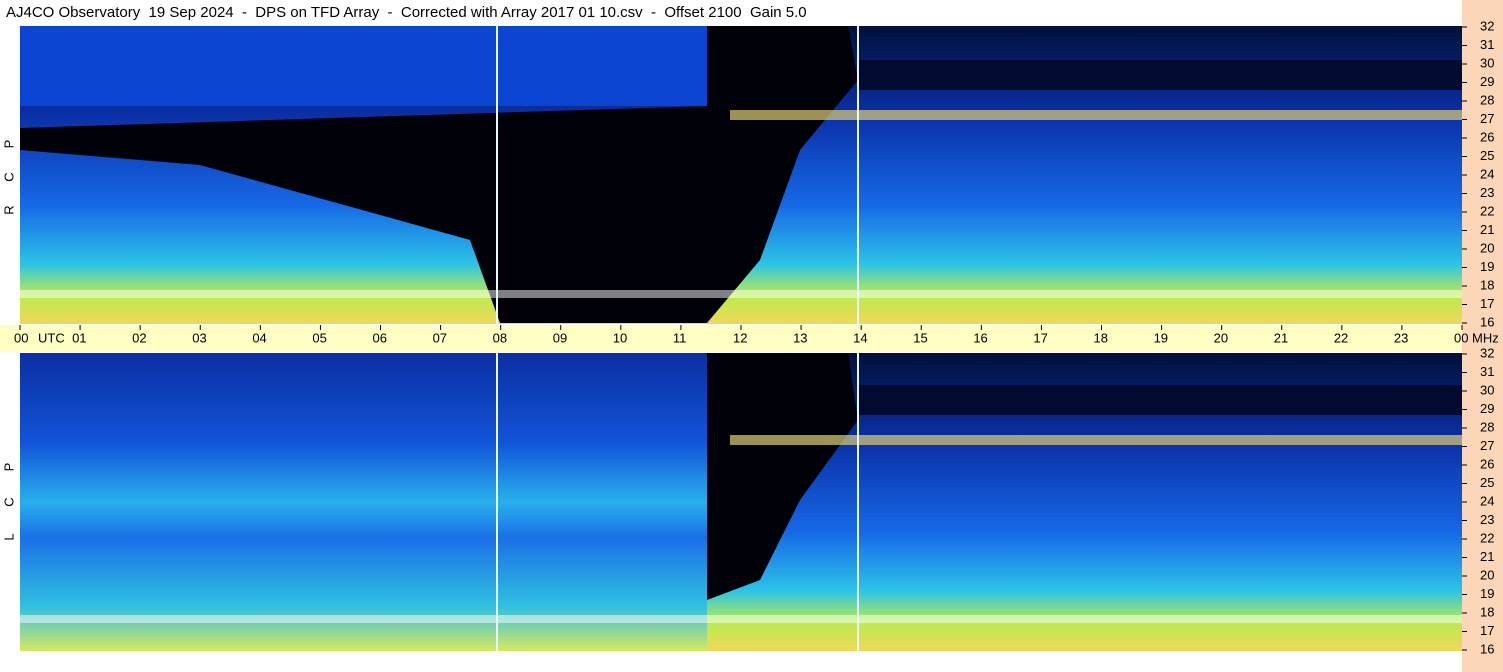 The height and width of the screenshot is (672, 1503). What do you see at coordinates (860, 337) in the screenshot?
I see `x-tick-label: 14` at bounding box center [860, 337].